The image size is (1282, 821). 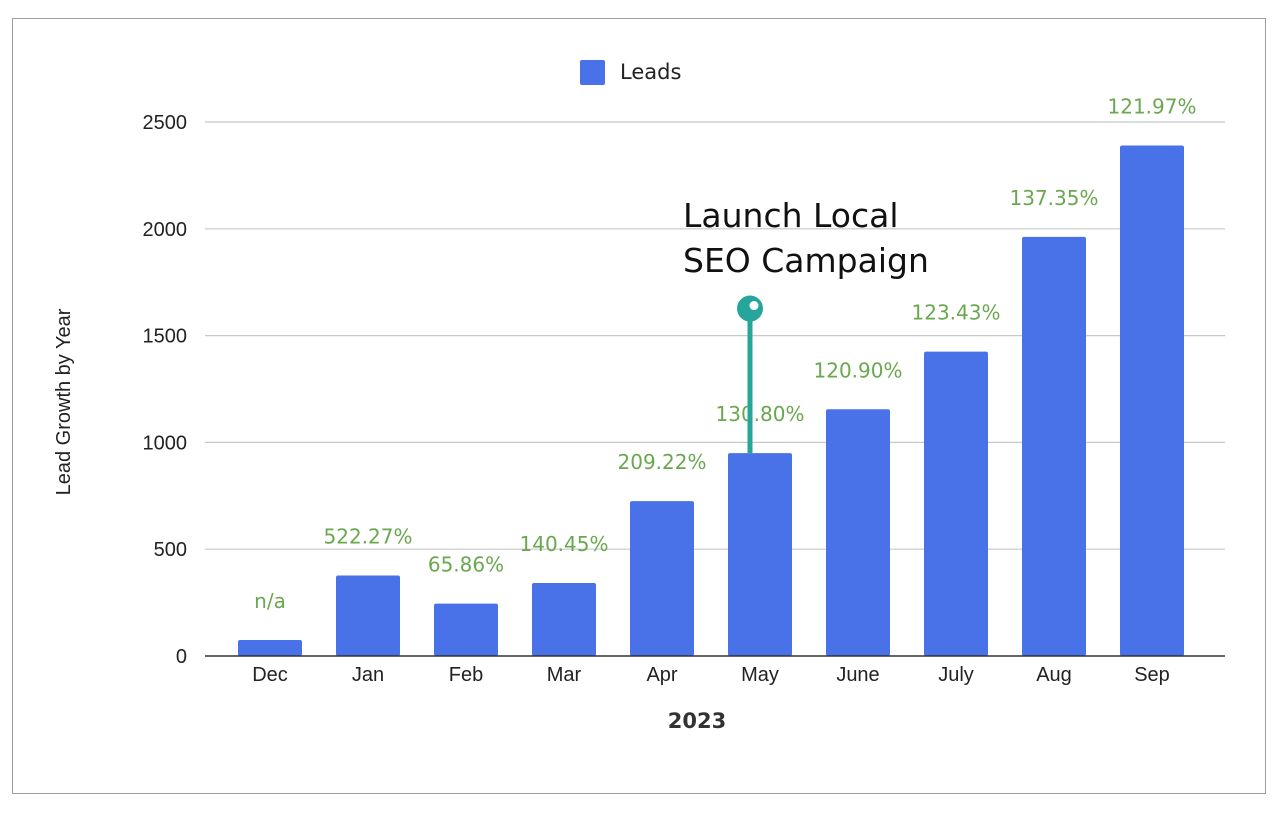 What do you see at coordinates (754, 306) in the screenshot?
I see `annotation-marker-highlight` at bounding box center [754, 306].